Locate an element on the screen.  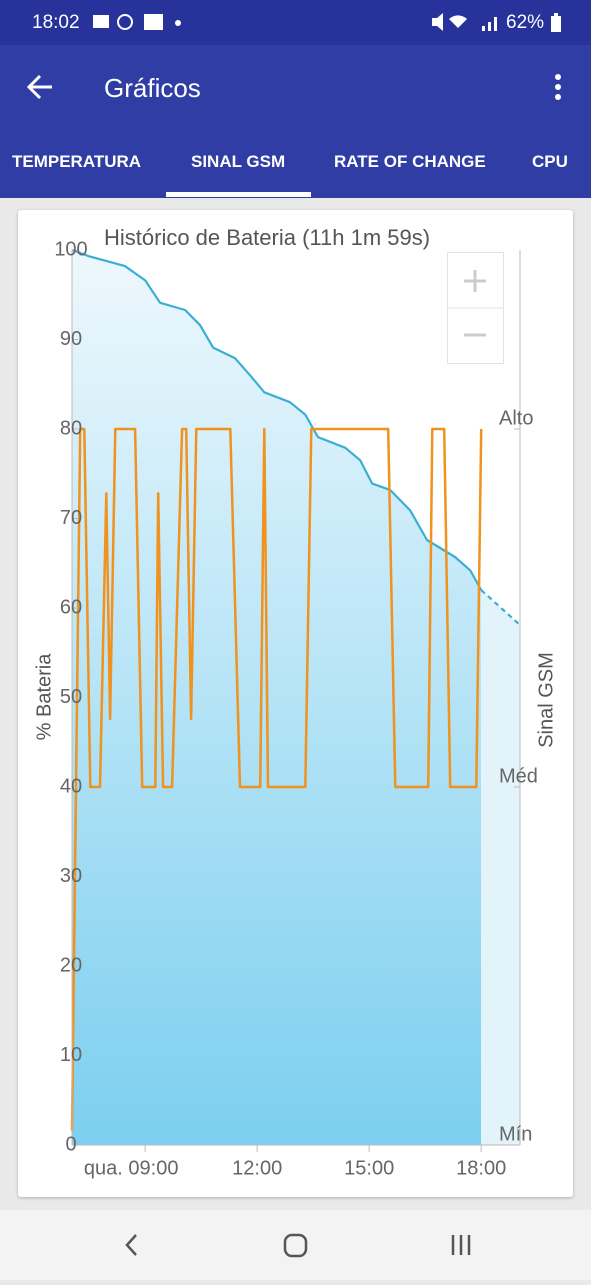
tab-selected: SINAL GSM is located at coordinates (238, 161).